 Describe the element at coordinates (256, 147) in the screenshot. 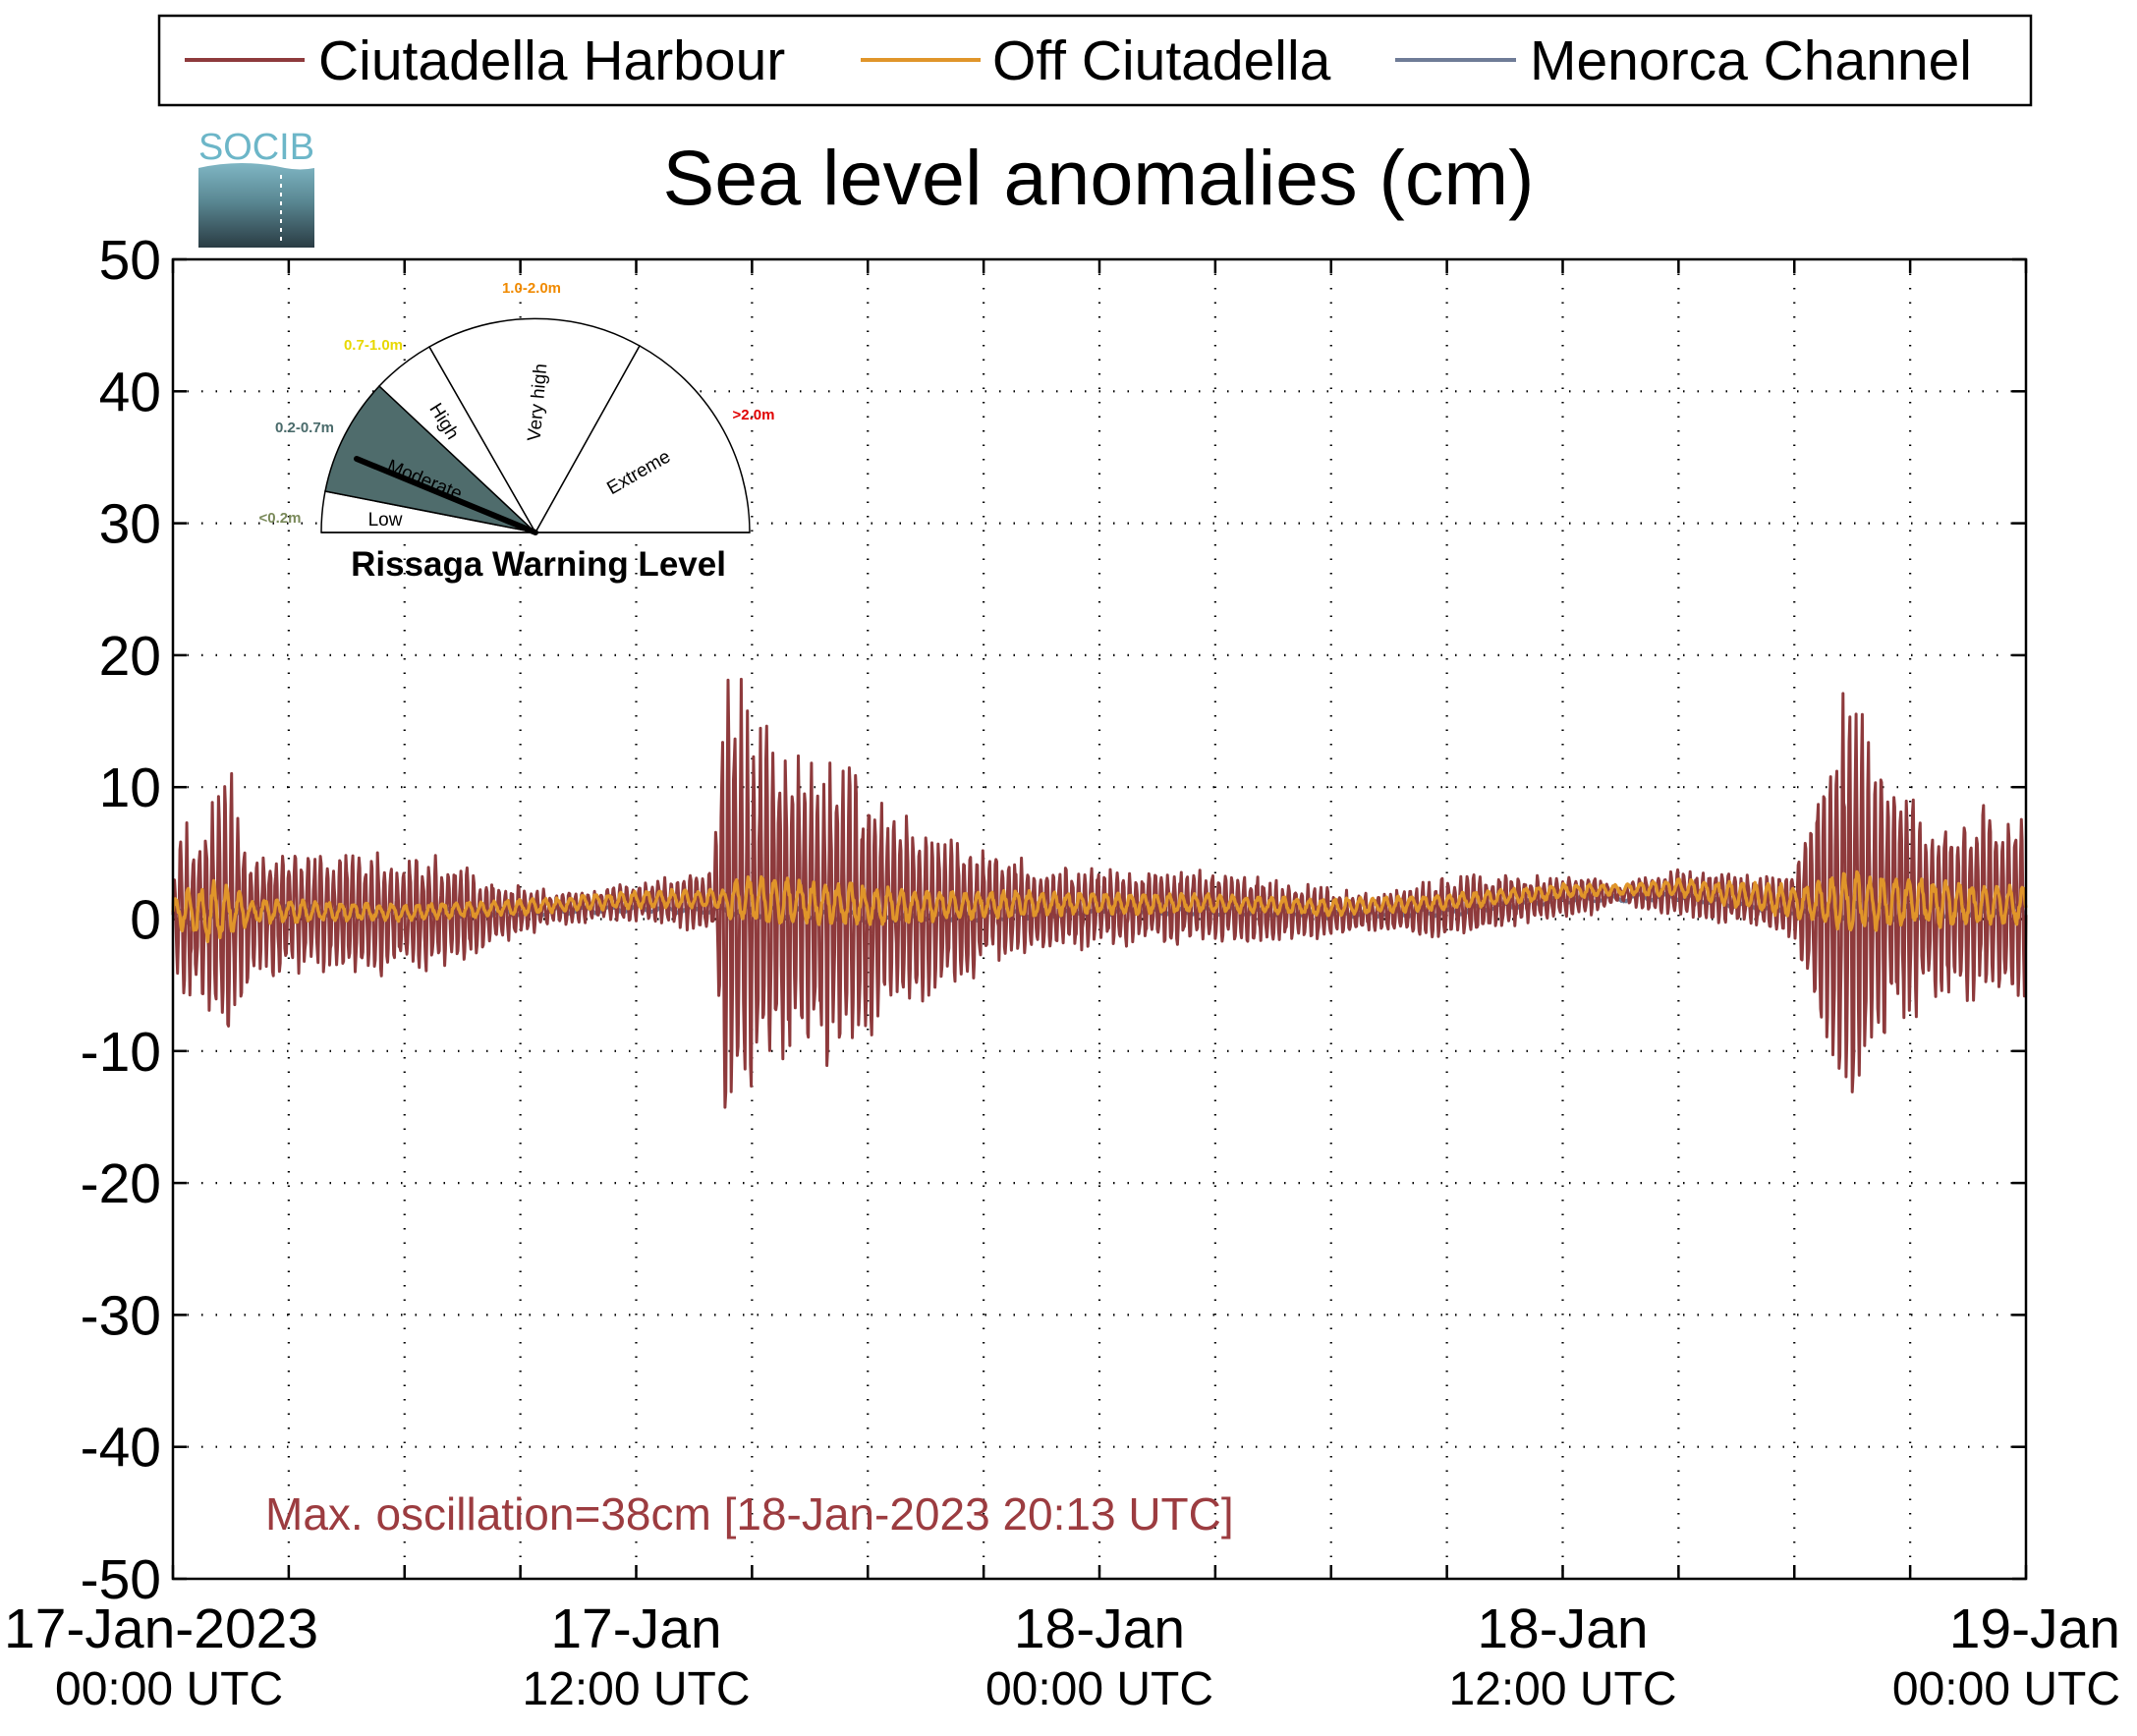

I see `logo-text: SOCIB` at that location.